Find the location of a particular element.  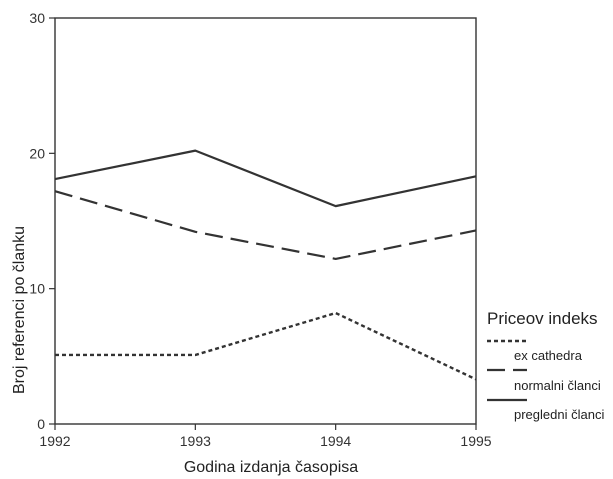

x-axis-ticks: 1992 1993 1994 1995 is located at coordinates (265, 436).